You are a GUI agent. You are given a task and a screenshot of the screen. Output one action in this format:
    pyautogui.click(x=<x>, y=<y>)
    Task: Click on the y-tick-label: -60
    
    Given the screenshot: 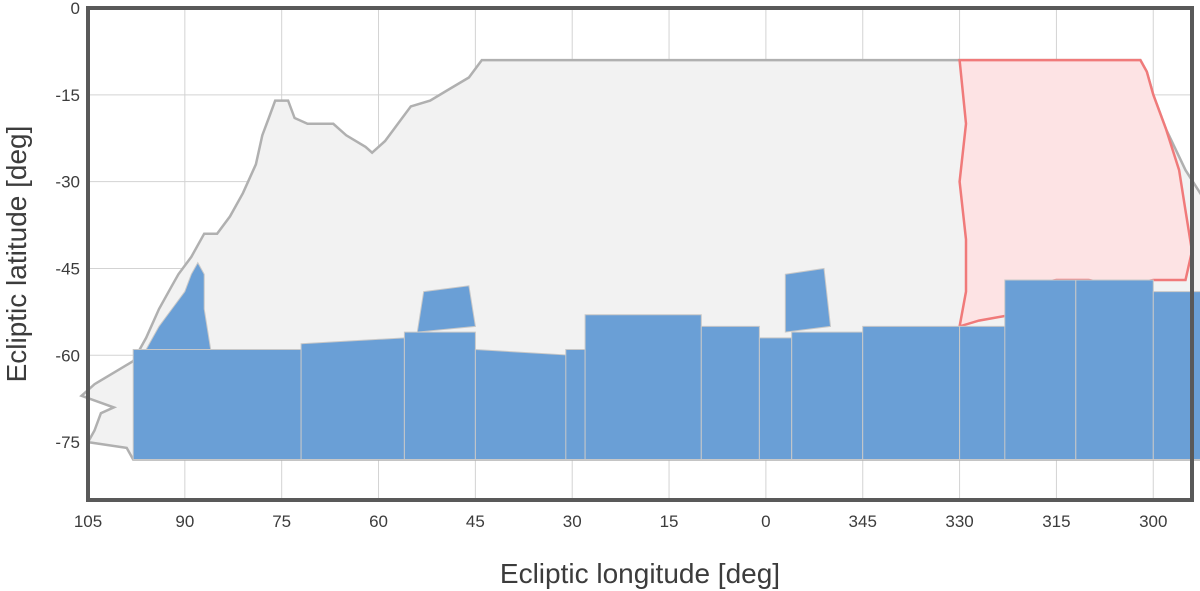 What is the action you would take?
    pyautogui.click(x=67, y=355)
    